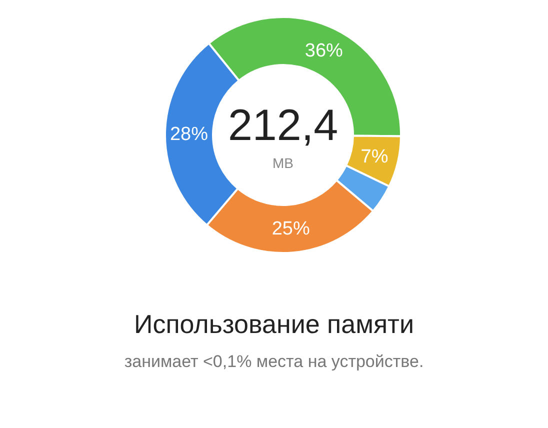  I want to click on text: занимает <0,1% места на устройстве., so click(274, 361).